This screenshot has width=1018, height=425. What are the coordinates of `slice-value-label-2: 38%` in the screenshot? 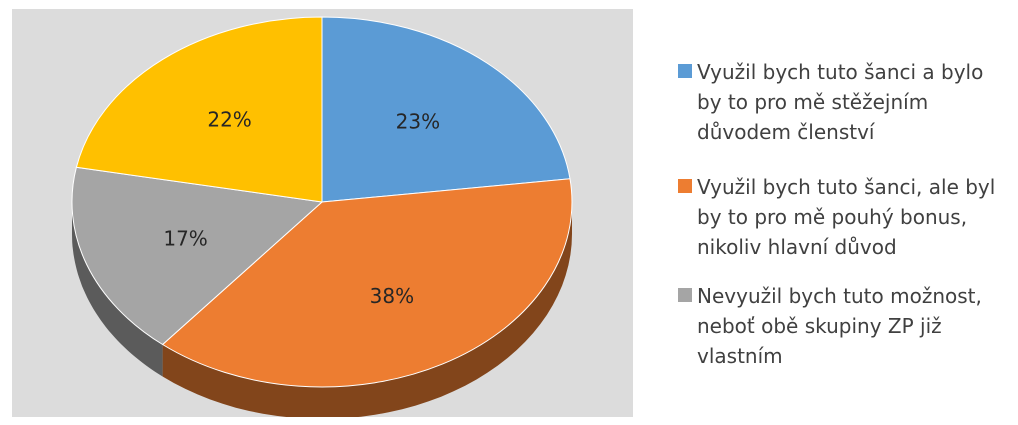 It's located at (392, 296).